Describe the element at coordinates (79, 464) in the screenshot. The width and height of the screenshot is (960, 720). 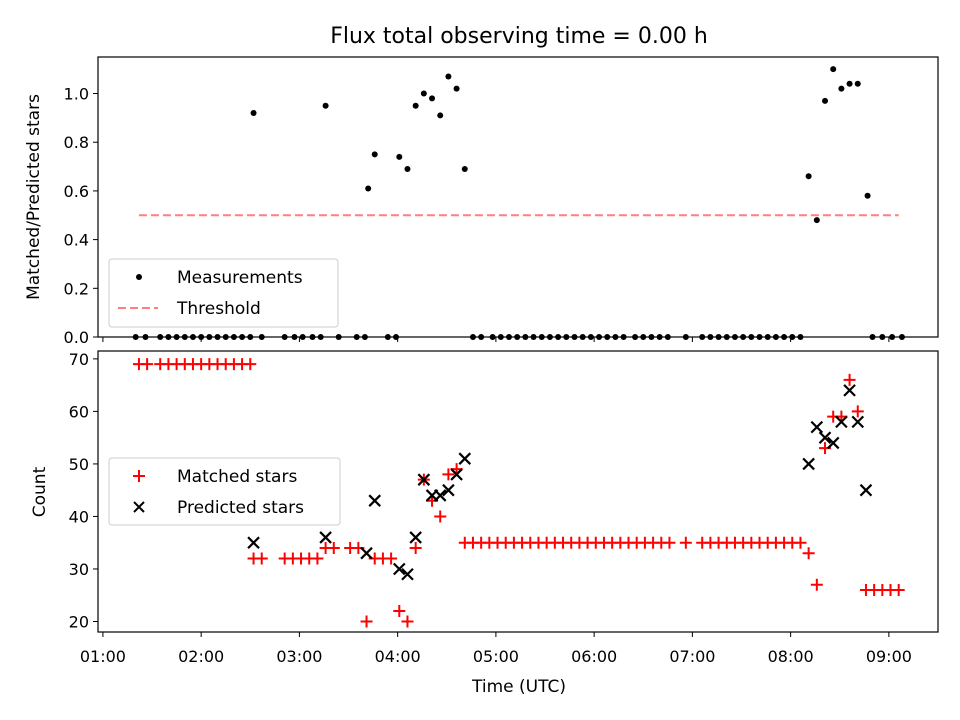
I see `bottom-y-tick-label: 50` at that location.